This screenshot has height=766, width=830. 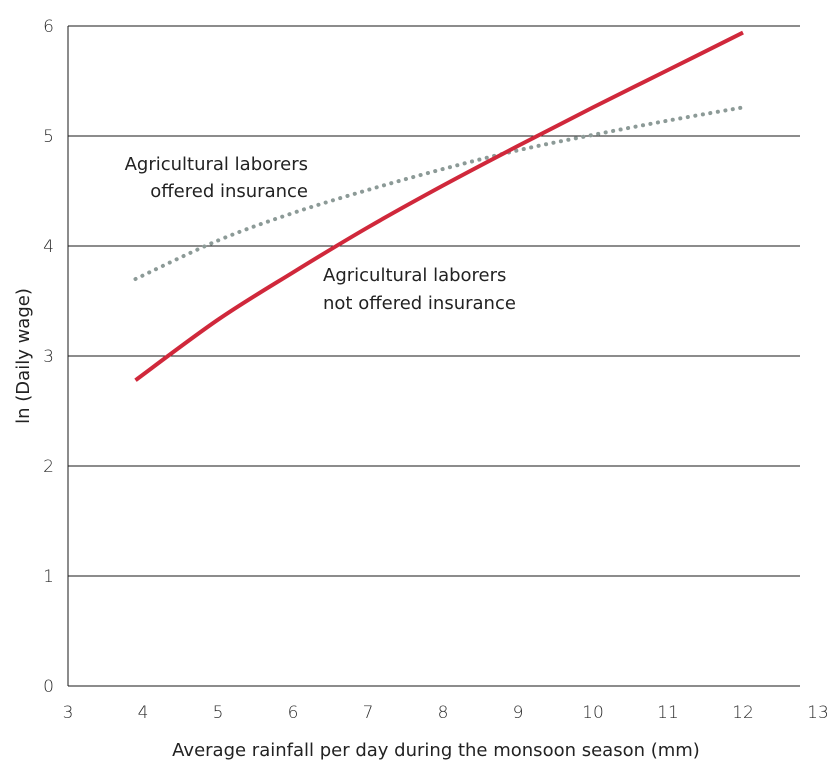 What do you see at coordinates (48, 137) in the screenshot?
I see `y-tick-label-5: 5` at bounding box center [48, 137].